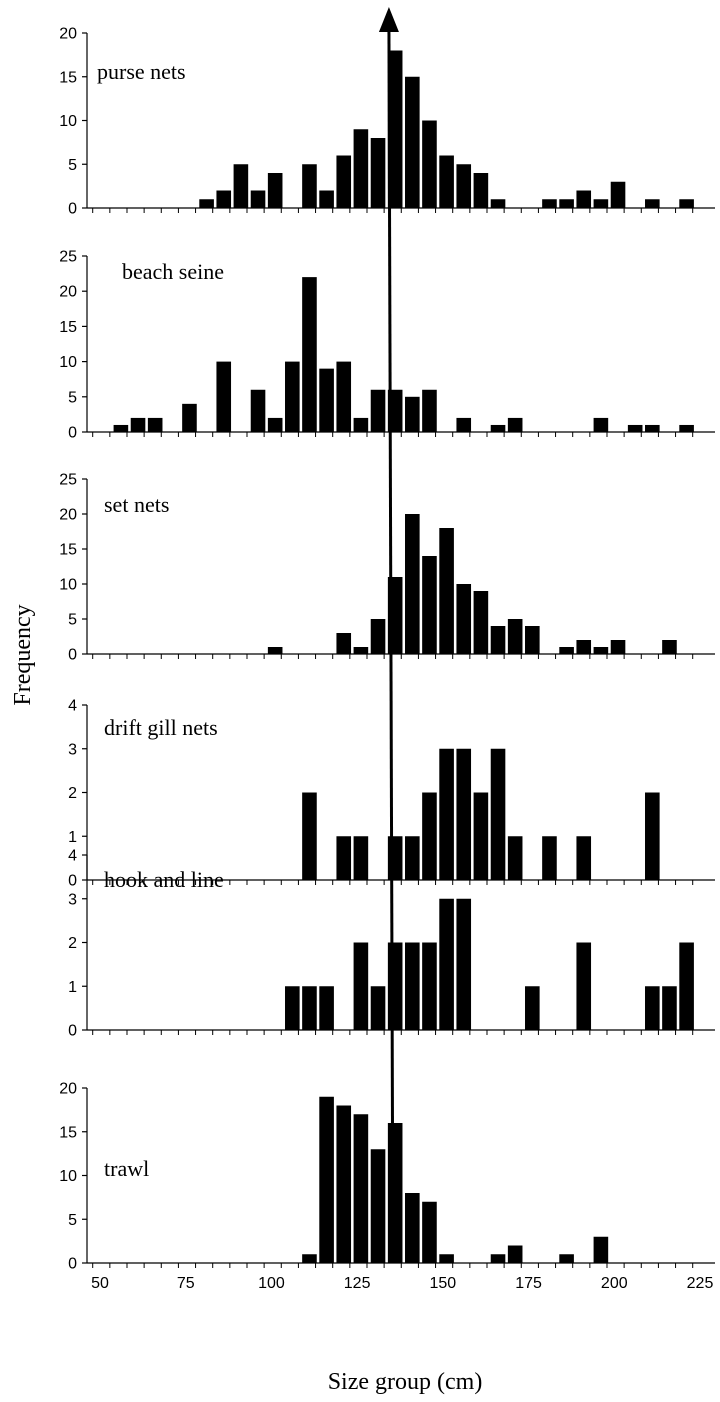  Describe the element at coordinates (100, 1283) in the screenshot. I see `x-tick-label: 50` at that location.